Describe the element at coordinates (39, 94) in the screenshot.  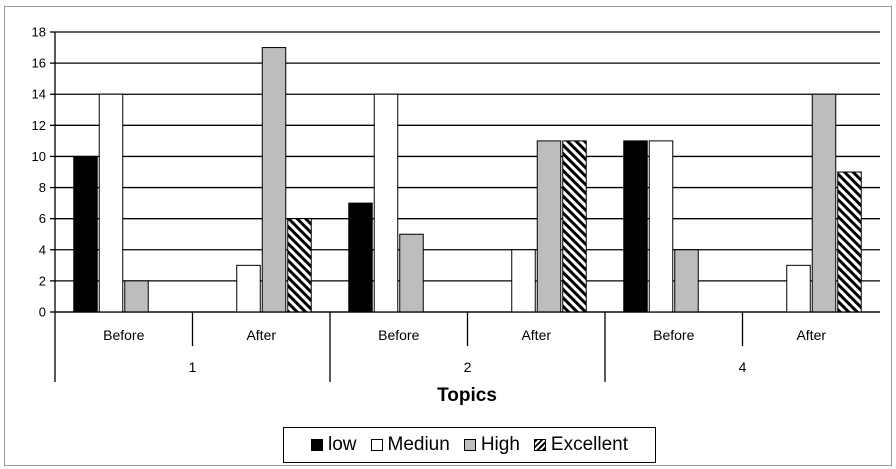
I see `y-tick-label: 14` at that location.